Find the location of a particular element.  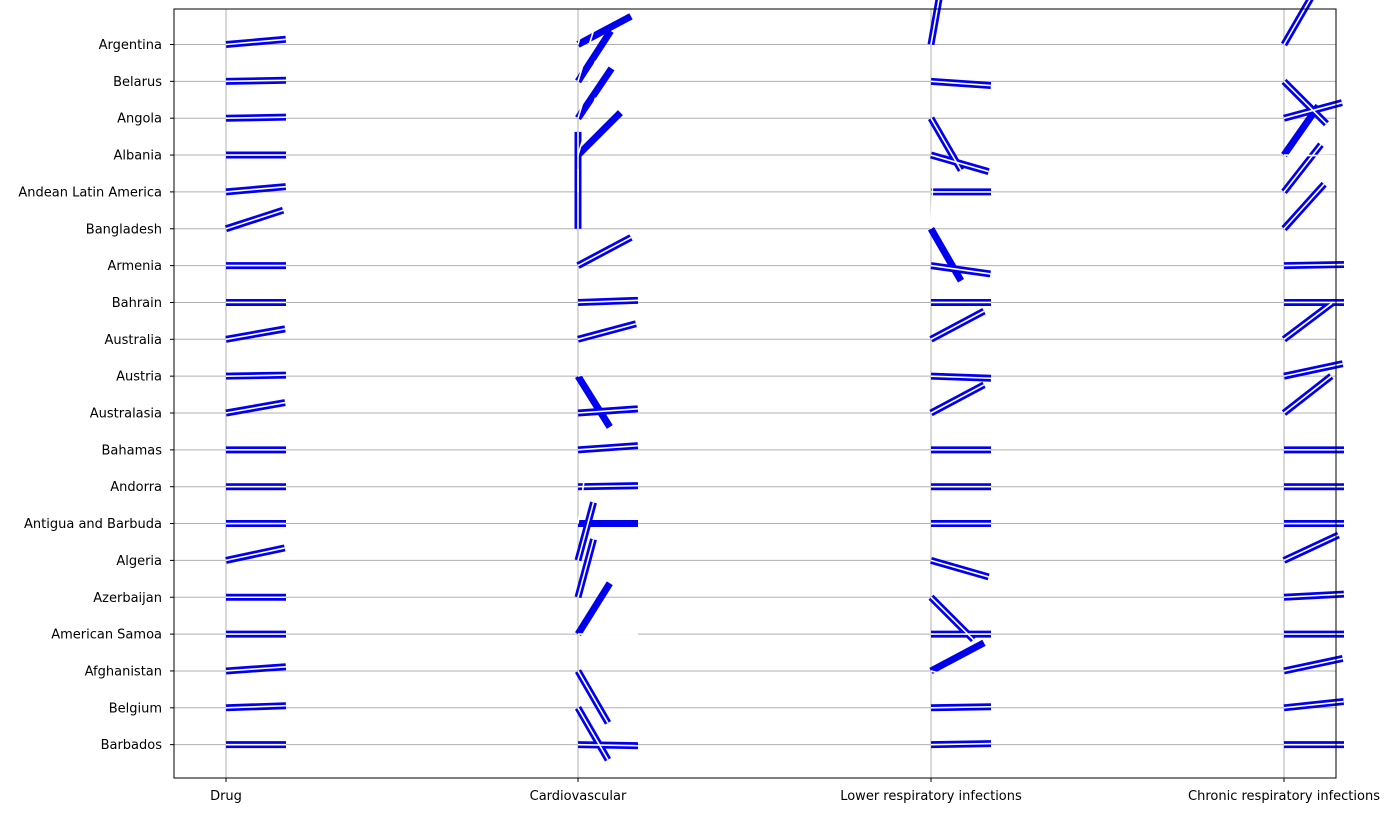

y-tick-label: Azerbaijan is located at coordinates (127, 598).